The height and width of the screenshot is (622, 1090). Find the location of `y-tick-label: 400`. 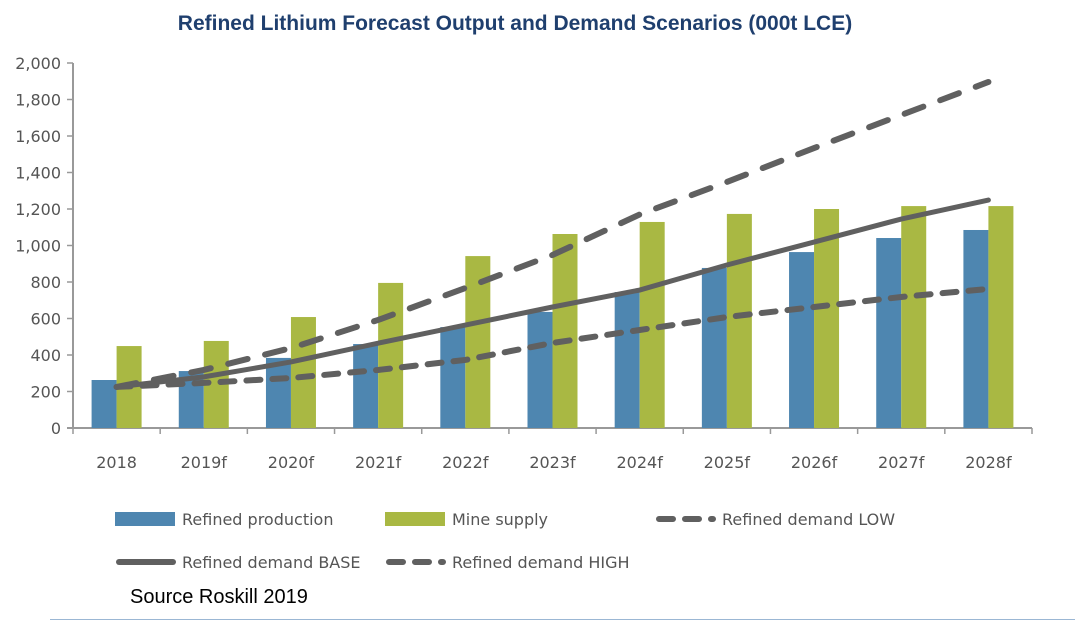

y-tick-label: 400 is located at coordinates (45, 355).